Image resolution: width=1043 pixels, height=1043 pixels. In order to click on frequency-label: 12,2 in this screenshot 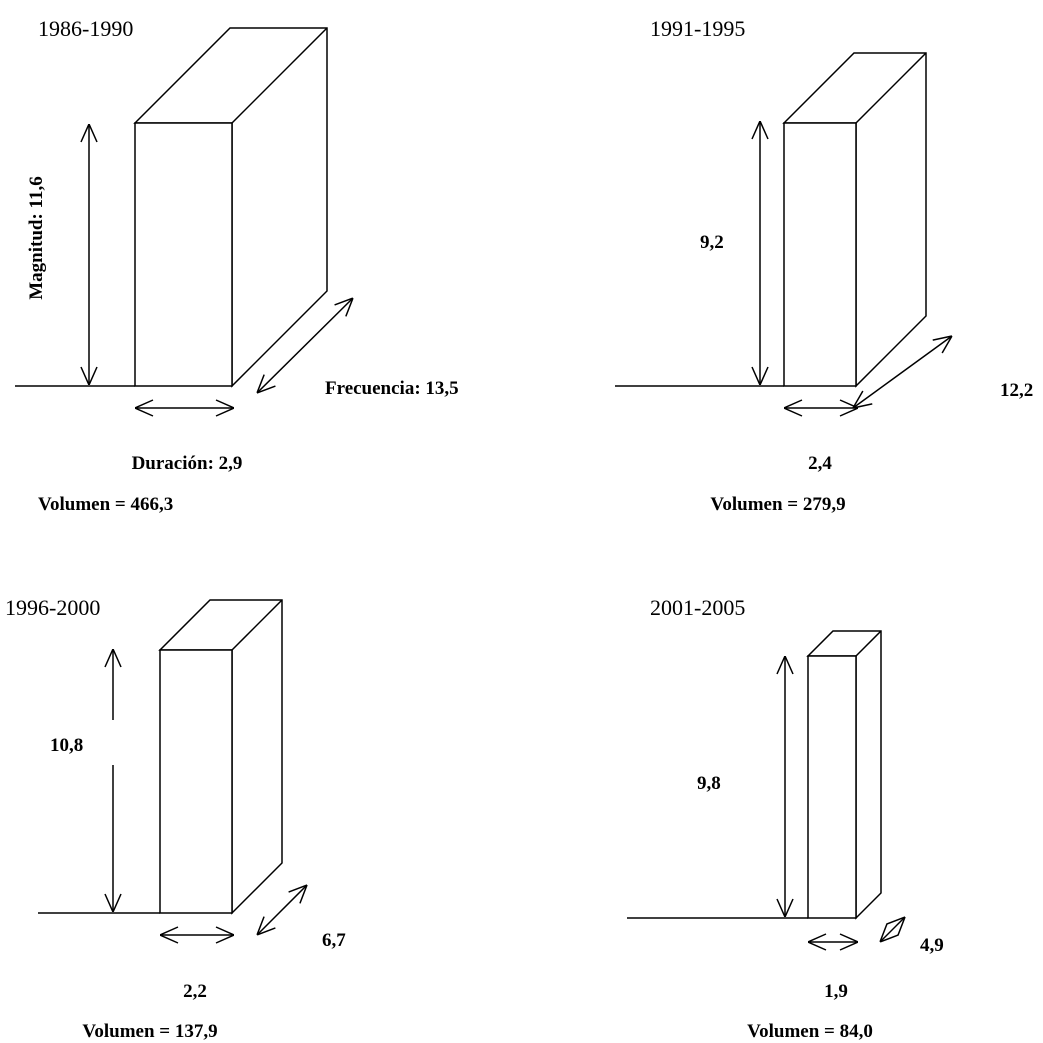, I will do `click(1016, 390)`.